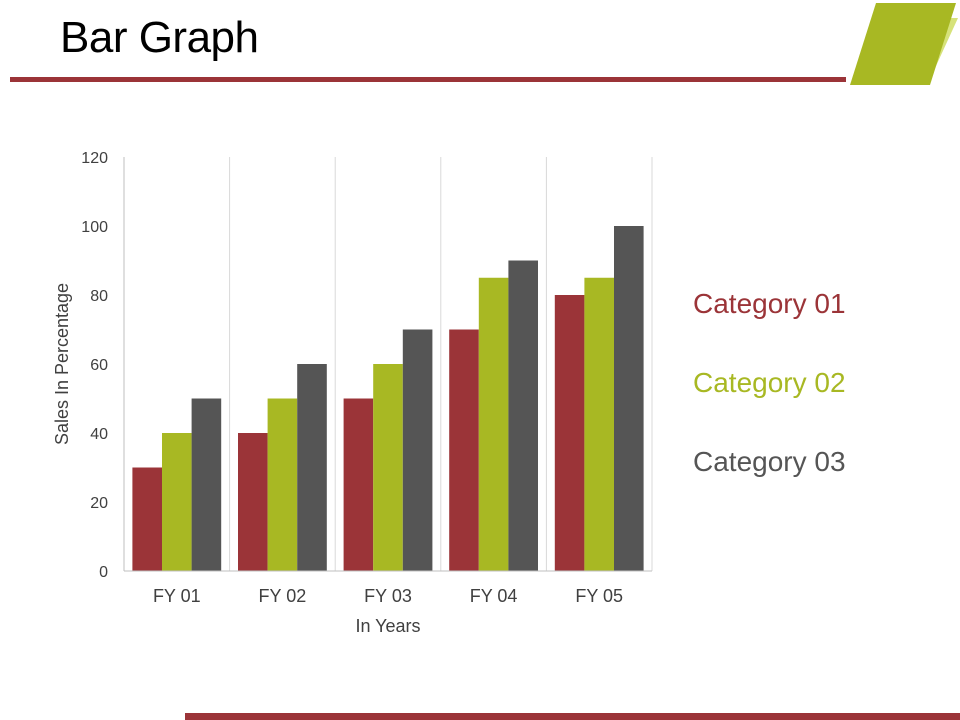 This screenshot has width=960, height=720. What do you see at coordinates (177, 596) in the screenshot?
I see `x-tick-label: FY 01` at bounding box center [177, 596].